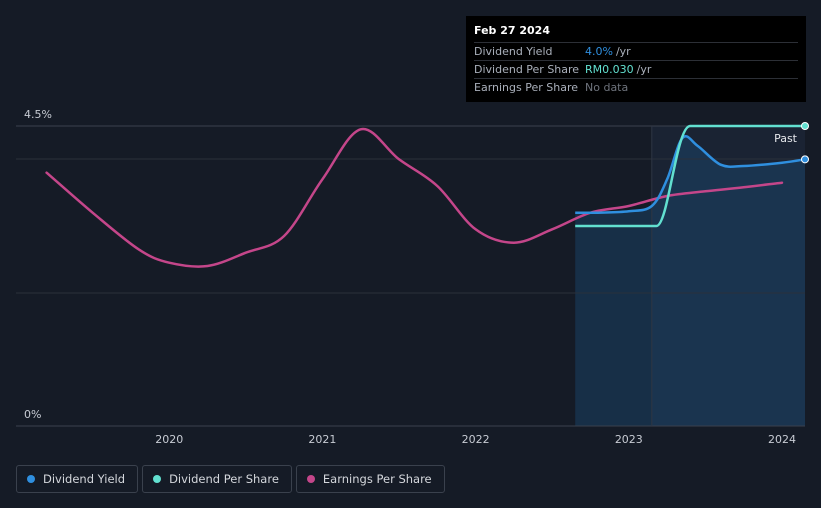  Describe the element at coordinates (805, 126) in the screenshot. I see `dividend-per-share-endpoint` at that location.